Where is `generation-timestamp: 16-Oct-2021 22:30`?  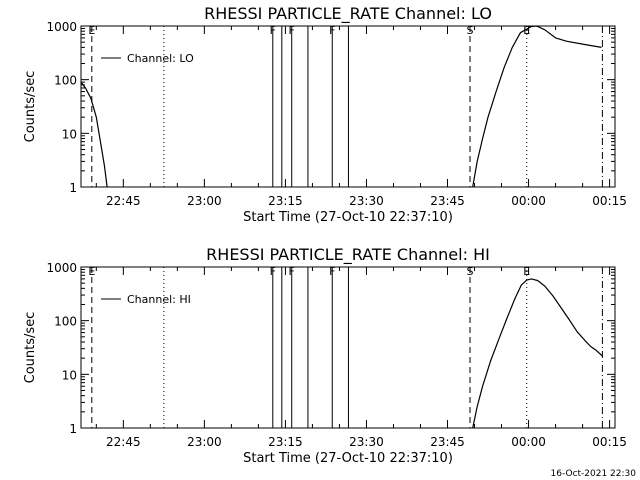 generation-timestamp: 16-Oct-2021 22:30 is located at coordinates (594, 474).